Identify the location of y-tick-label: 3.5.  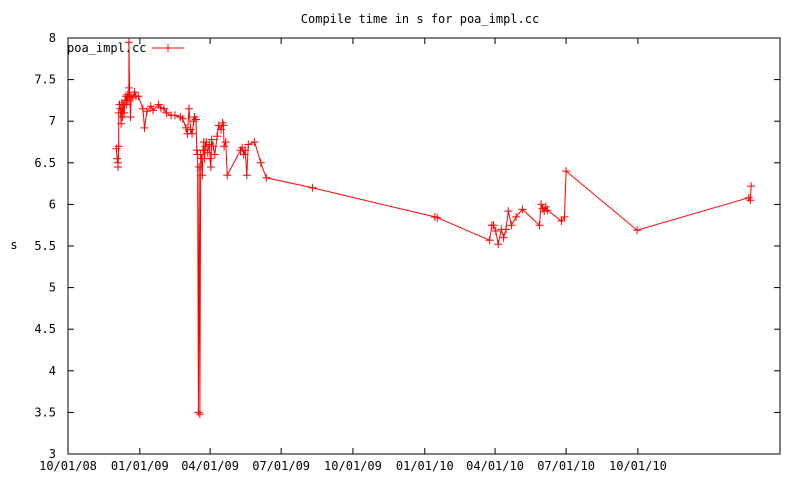
(45, 412).